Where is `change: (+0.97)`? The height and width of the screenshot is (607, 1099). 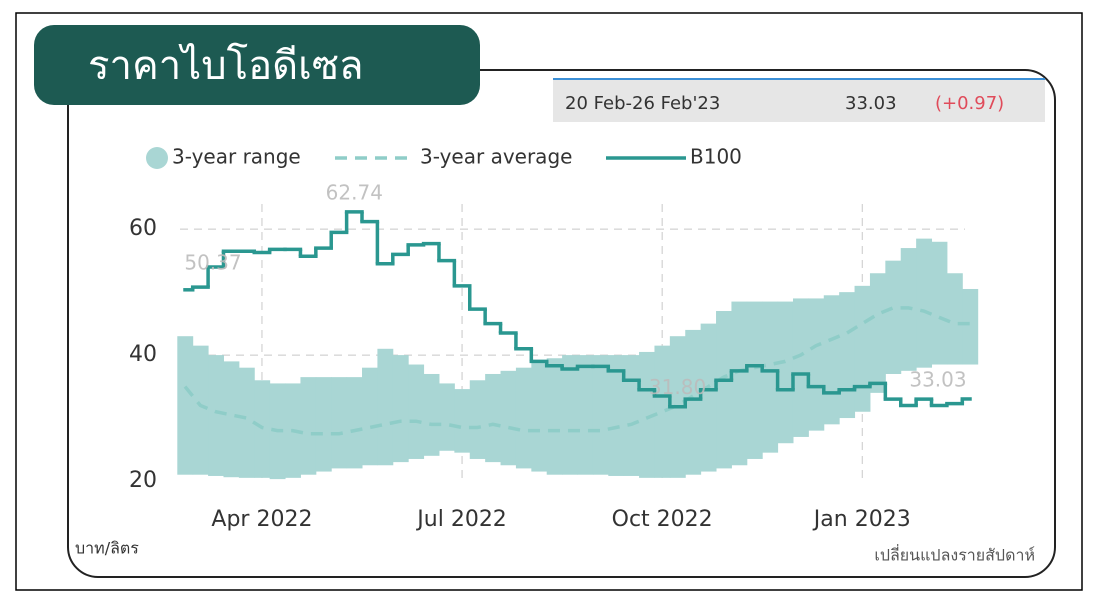
change: (+0.97) is located at coordinates (969, 103).